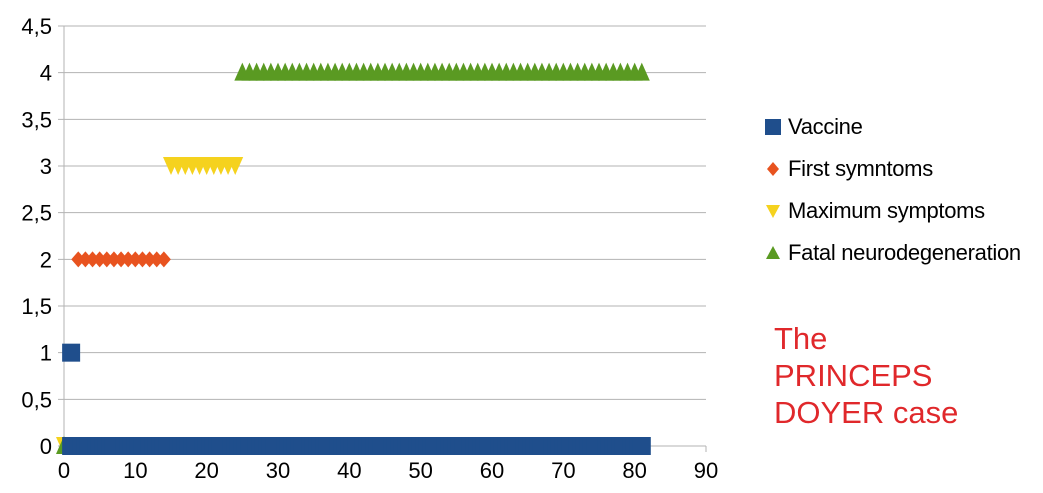 The image size is (1043, 493). What do you see at coordinates (36, 399) in the screenshot?
I see `y-tick-label: 0,5` at bounding box center [36, 399].